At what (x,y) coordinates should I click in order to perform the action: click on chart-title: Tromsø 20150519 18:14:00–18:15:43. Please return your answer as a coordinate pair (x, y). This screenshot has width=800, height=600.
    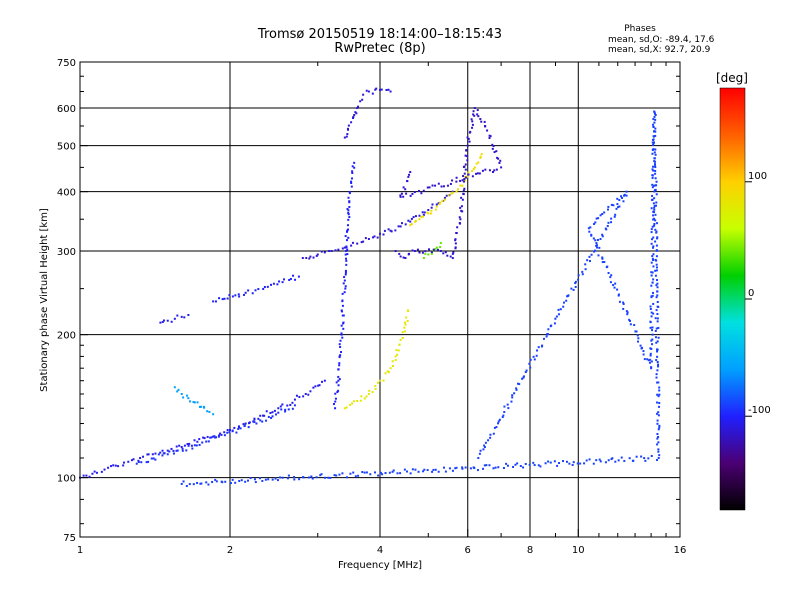
    Looking at the image, I should click on (379, 34).